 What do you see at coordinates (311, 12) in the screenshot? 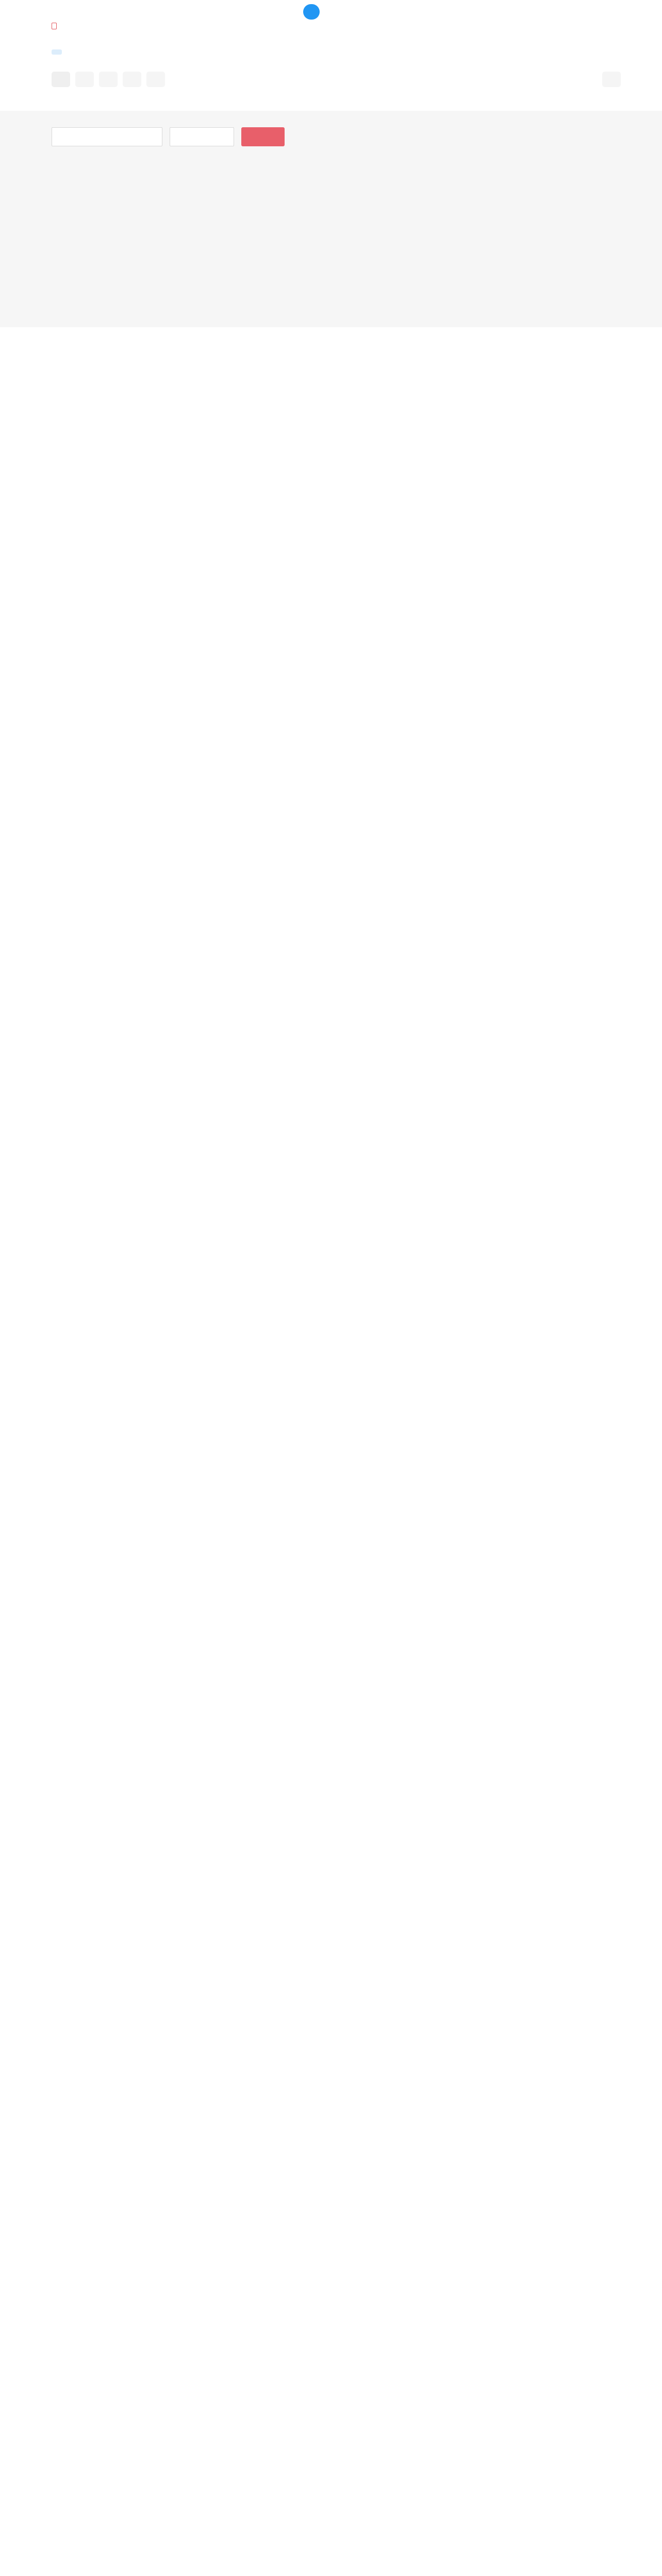
I see `scroll-to-top-button` at bounding box center [311, 12].